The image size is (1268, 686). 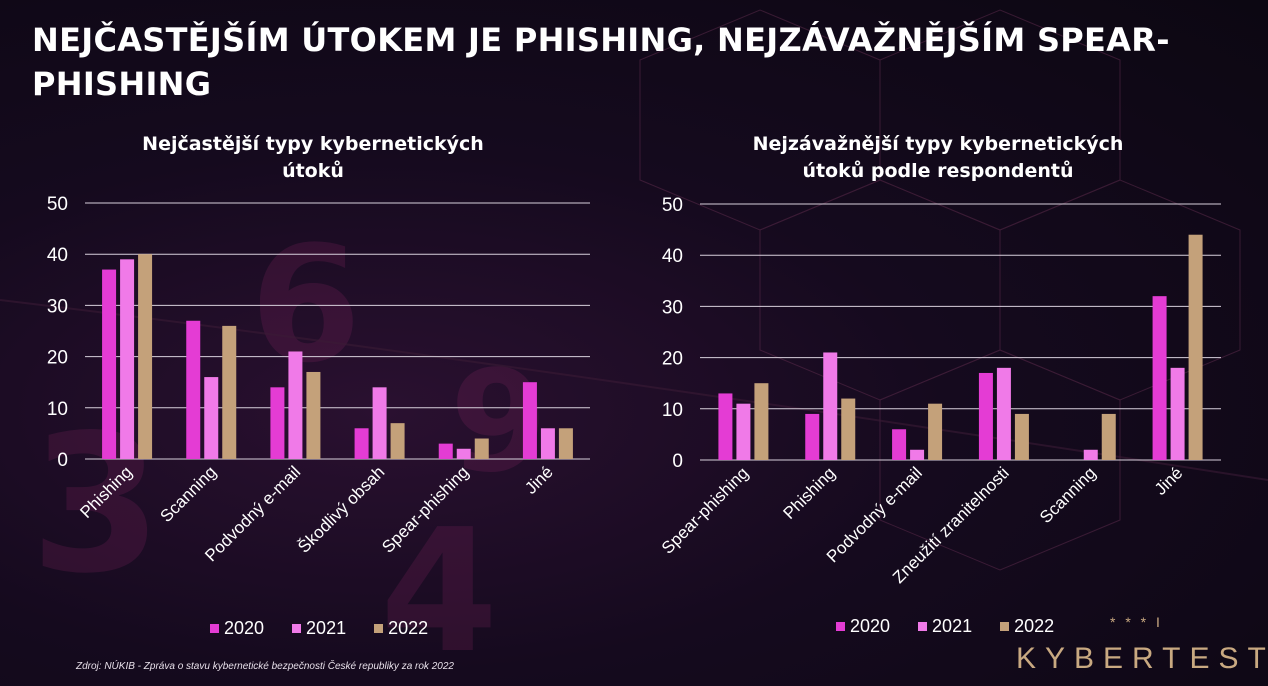 I want to click on legend-chart-1: 2020 2021 2022, so click(x=319, y=628).